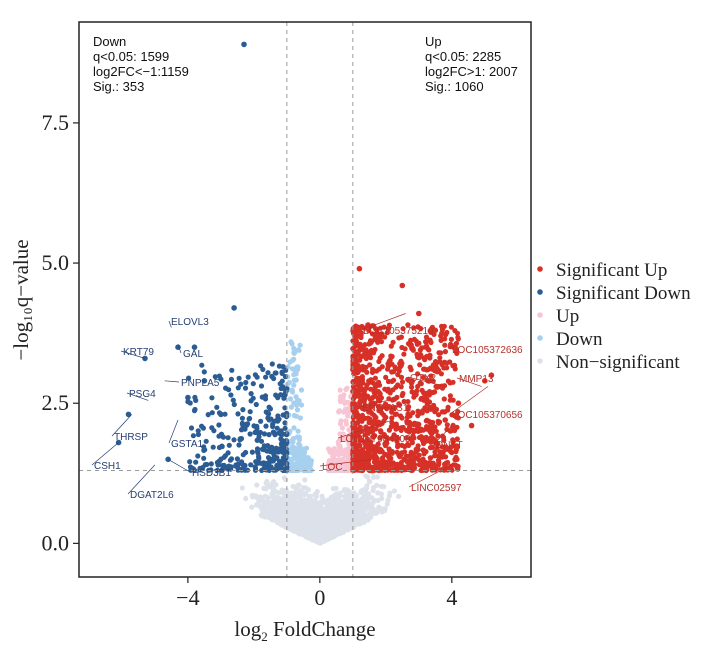 This screenshot has width=724, height=652. Describe the element at coordinates (618, 362) in the screenshot. I see `legend-label: Non−significant` at that location.